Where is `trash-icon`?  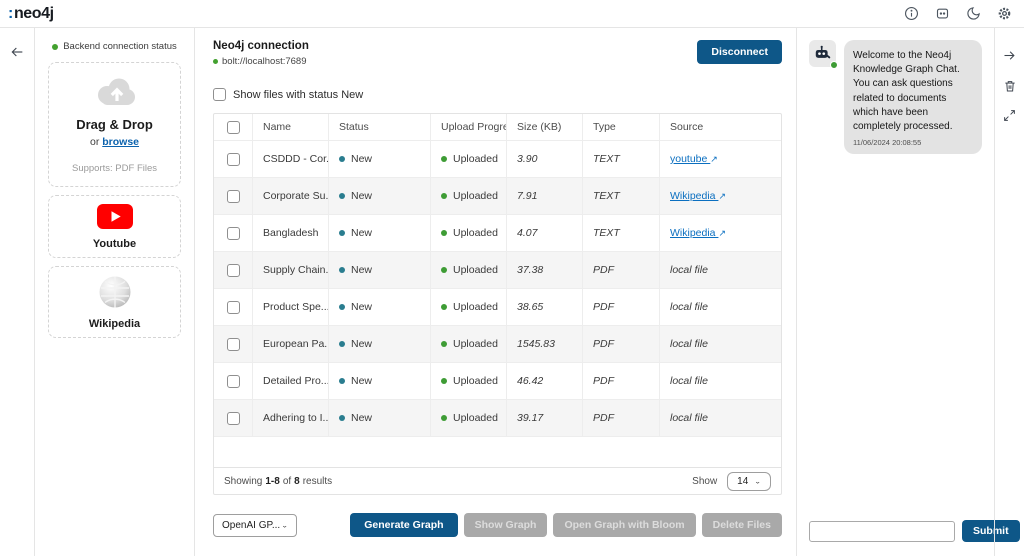 trash-icon is located at coordinates (1010, 86).